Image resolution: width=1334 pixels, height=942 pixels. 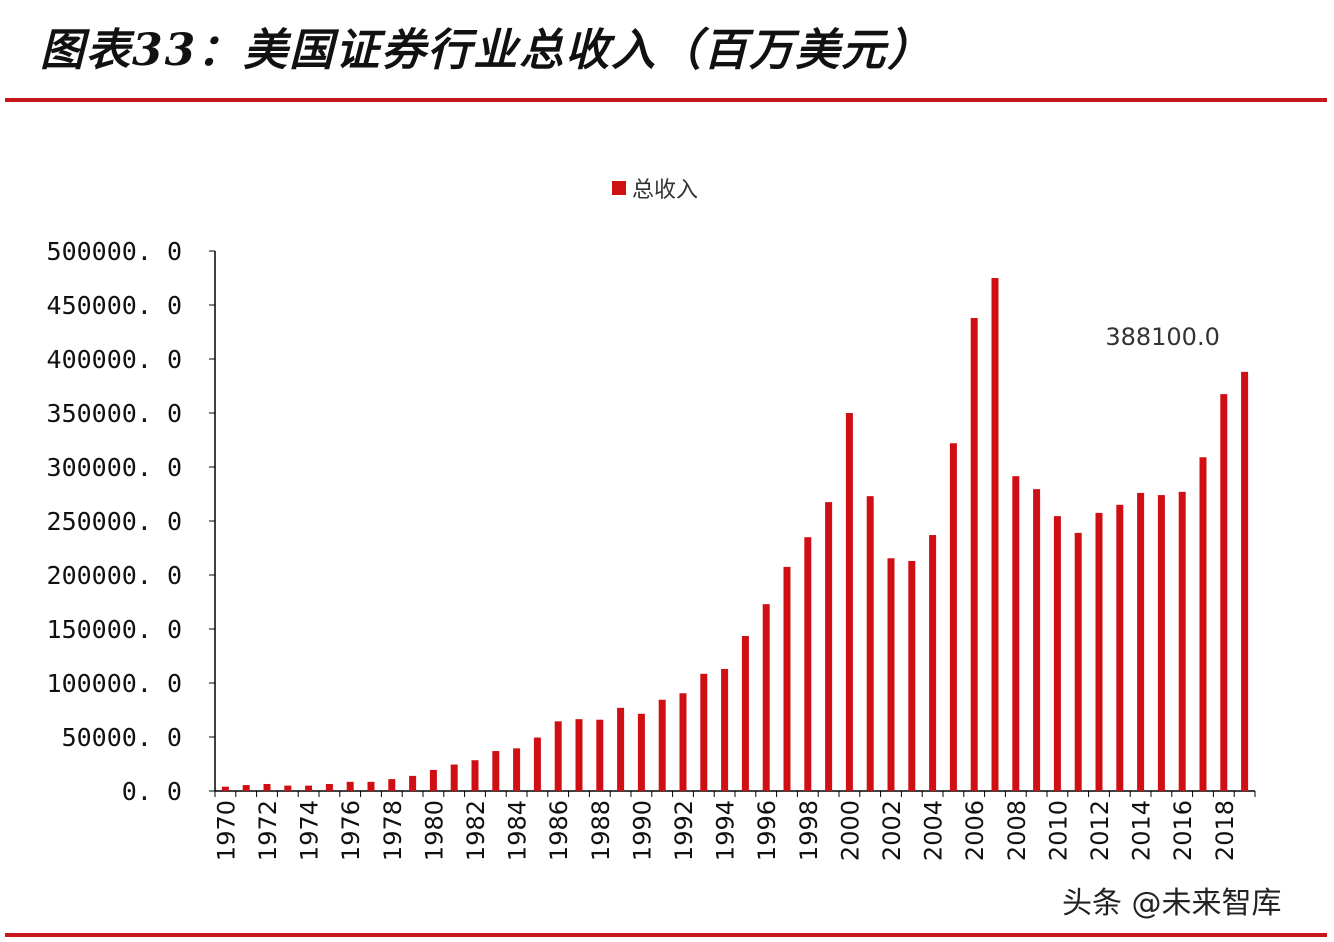 What do you see at coordinates (454, 777) in the screenshot?
I see `bar-1981` at bounding box center [454, 777].